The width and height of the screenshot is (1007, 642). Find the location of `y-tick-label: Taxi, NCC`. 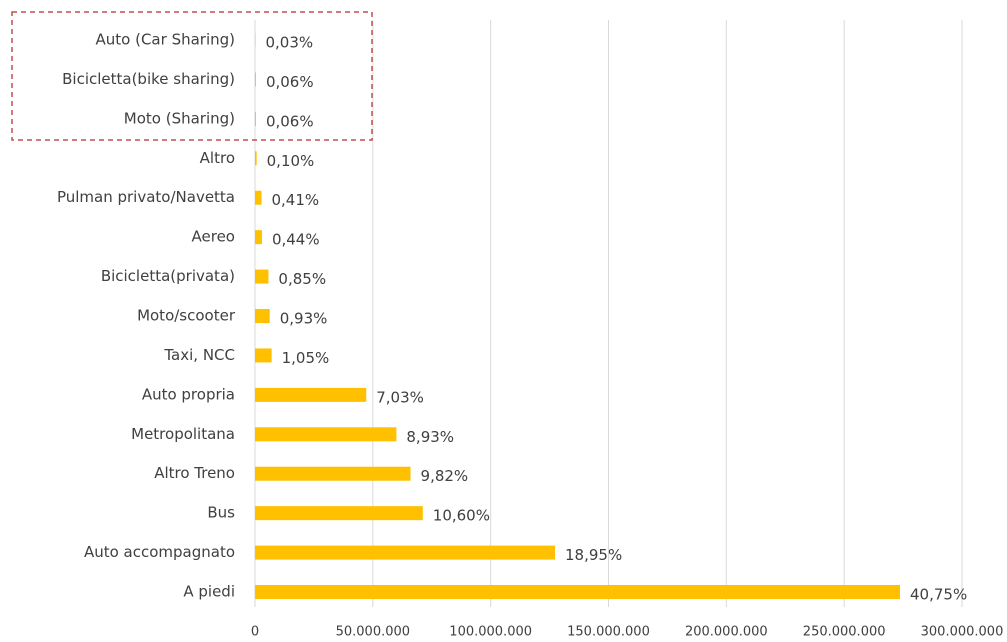

y-tick-label: Taxi, NCC is located at coordinates (199, 355).